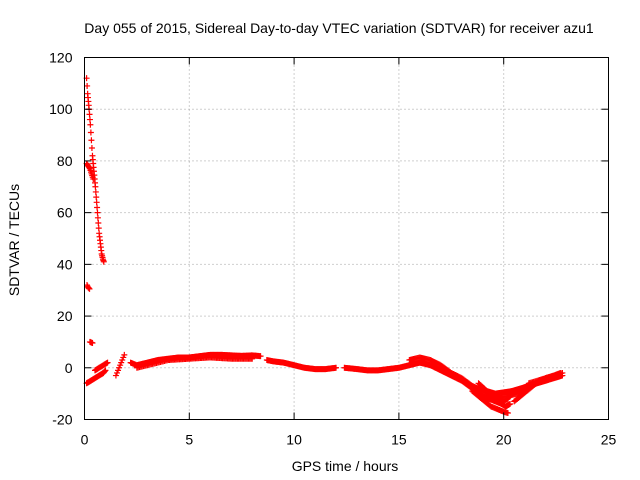 The height and width of the screenshot is (480, 640). What do you see at coordinates (61, 58) in the screenshot?
I see `y-tick-label: 120` at bounding box center [61, 58].